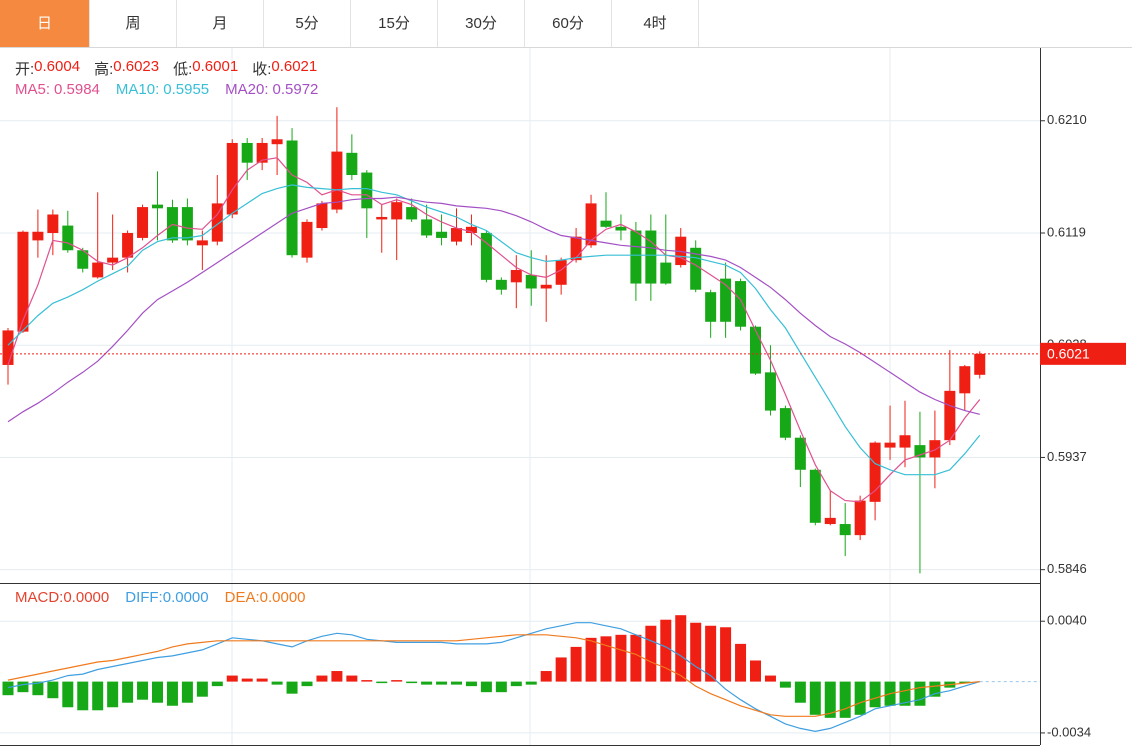  Describe the element at coordinates (57, 66) in the screenshot. I see `info-value: 0.6004` at that location.